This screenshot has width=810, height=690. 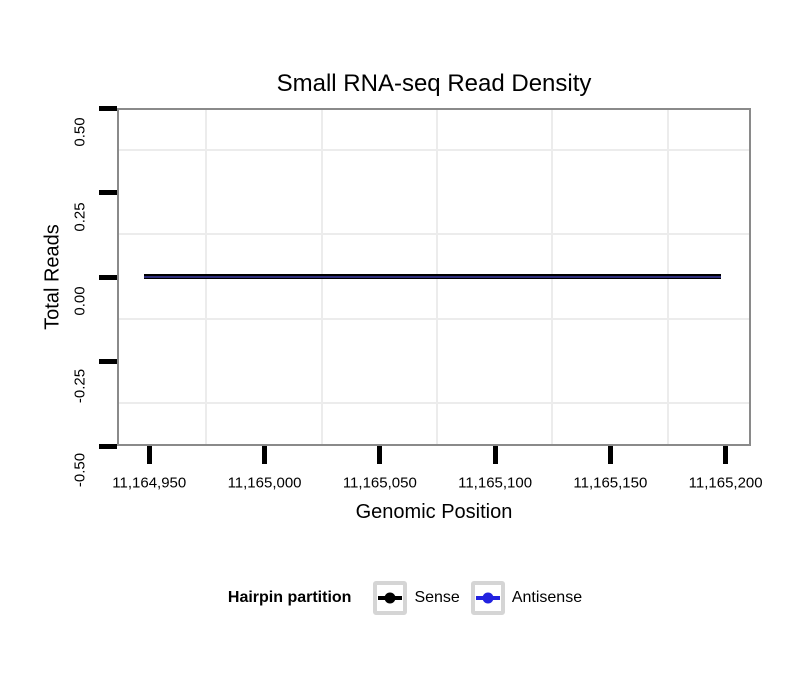 What do you see at coordinates (547, 597) in the screenshot?
I see `legend-label-antisense: Antisense` at bounding box center [547, 597].